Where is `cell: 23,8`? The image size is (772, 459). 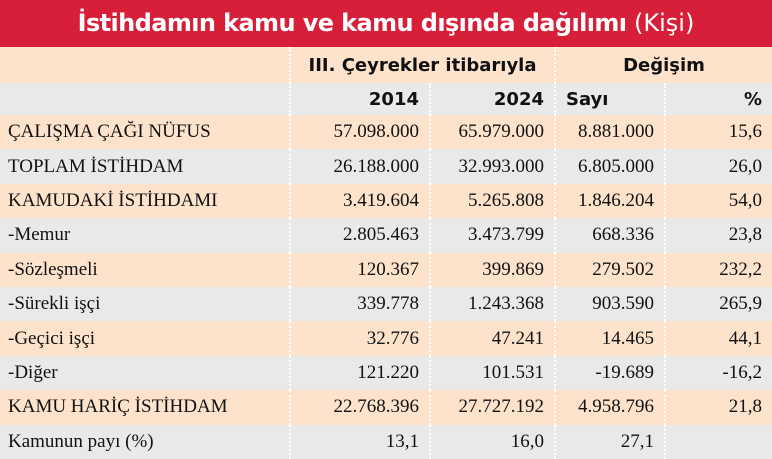 cell: 23,8 is located at coordinates (718, 235).